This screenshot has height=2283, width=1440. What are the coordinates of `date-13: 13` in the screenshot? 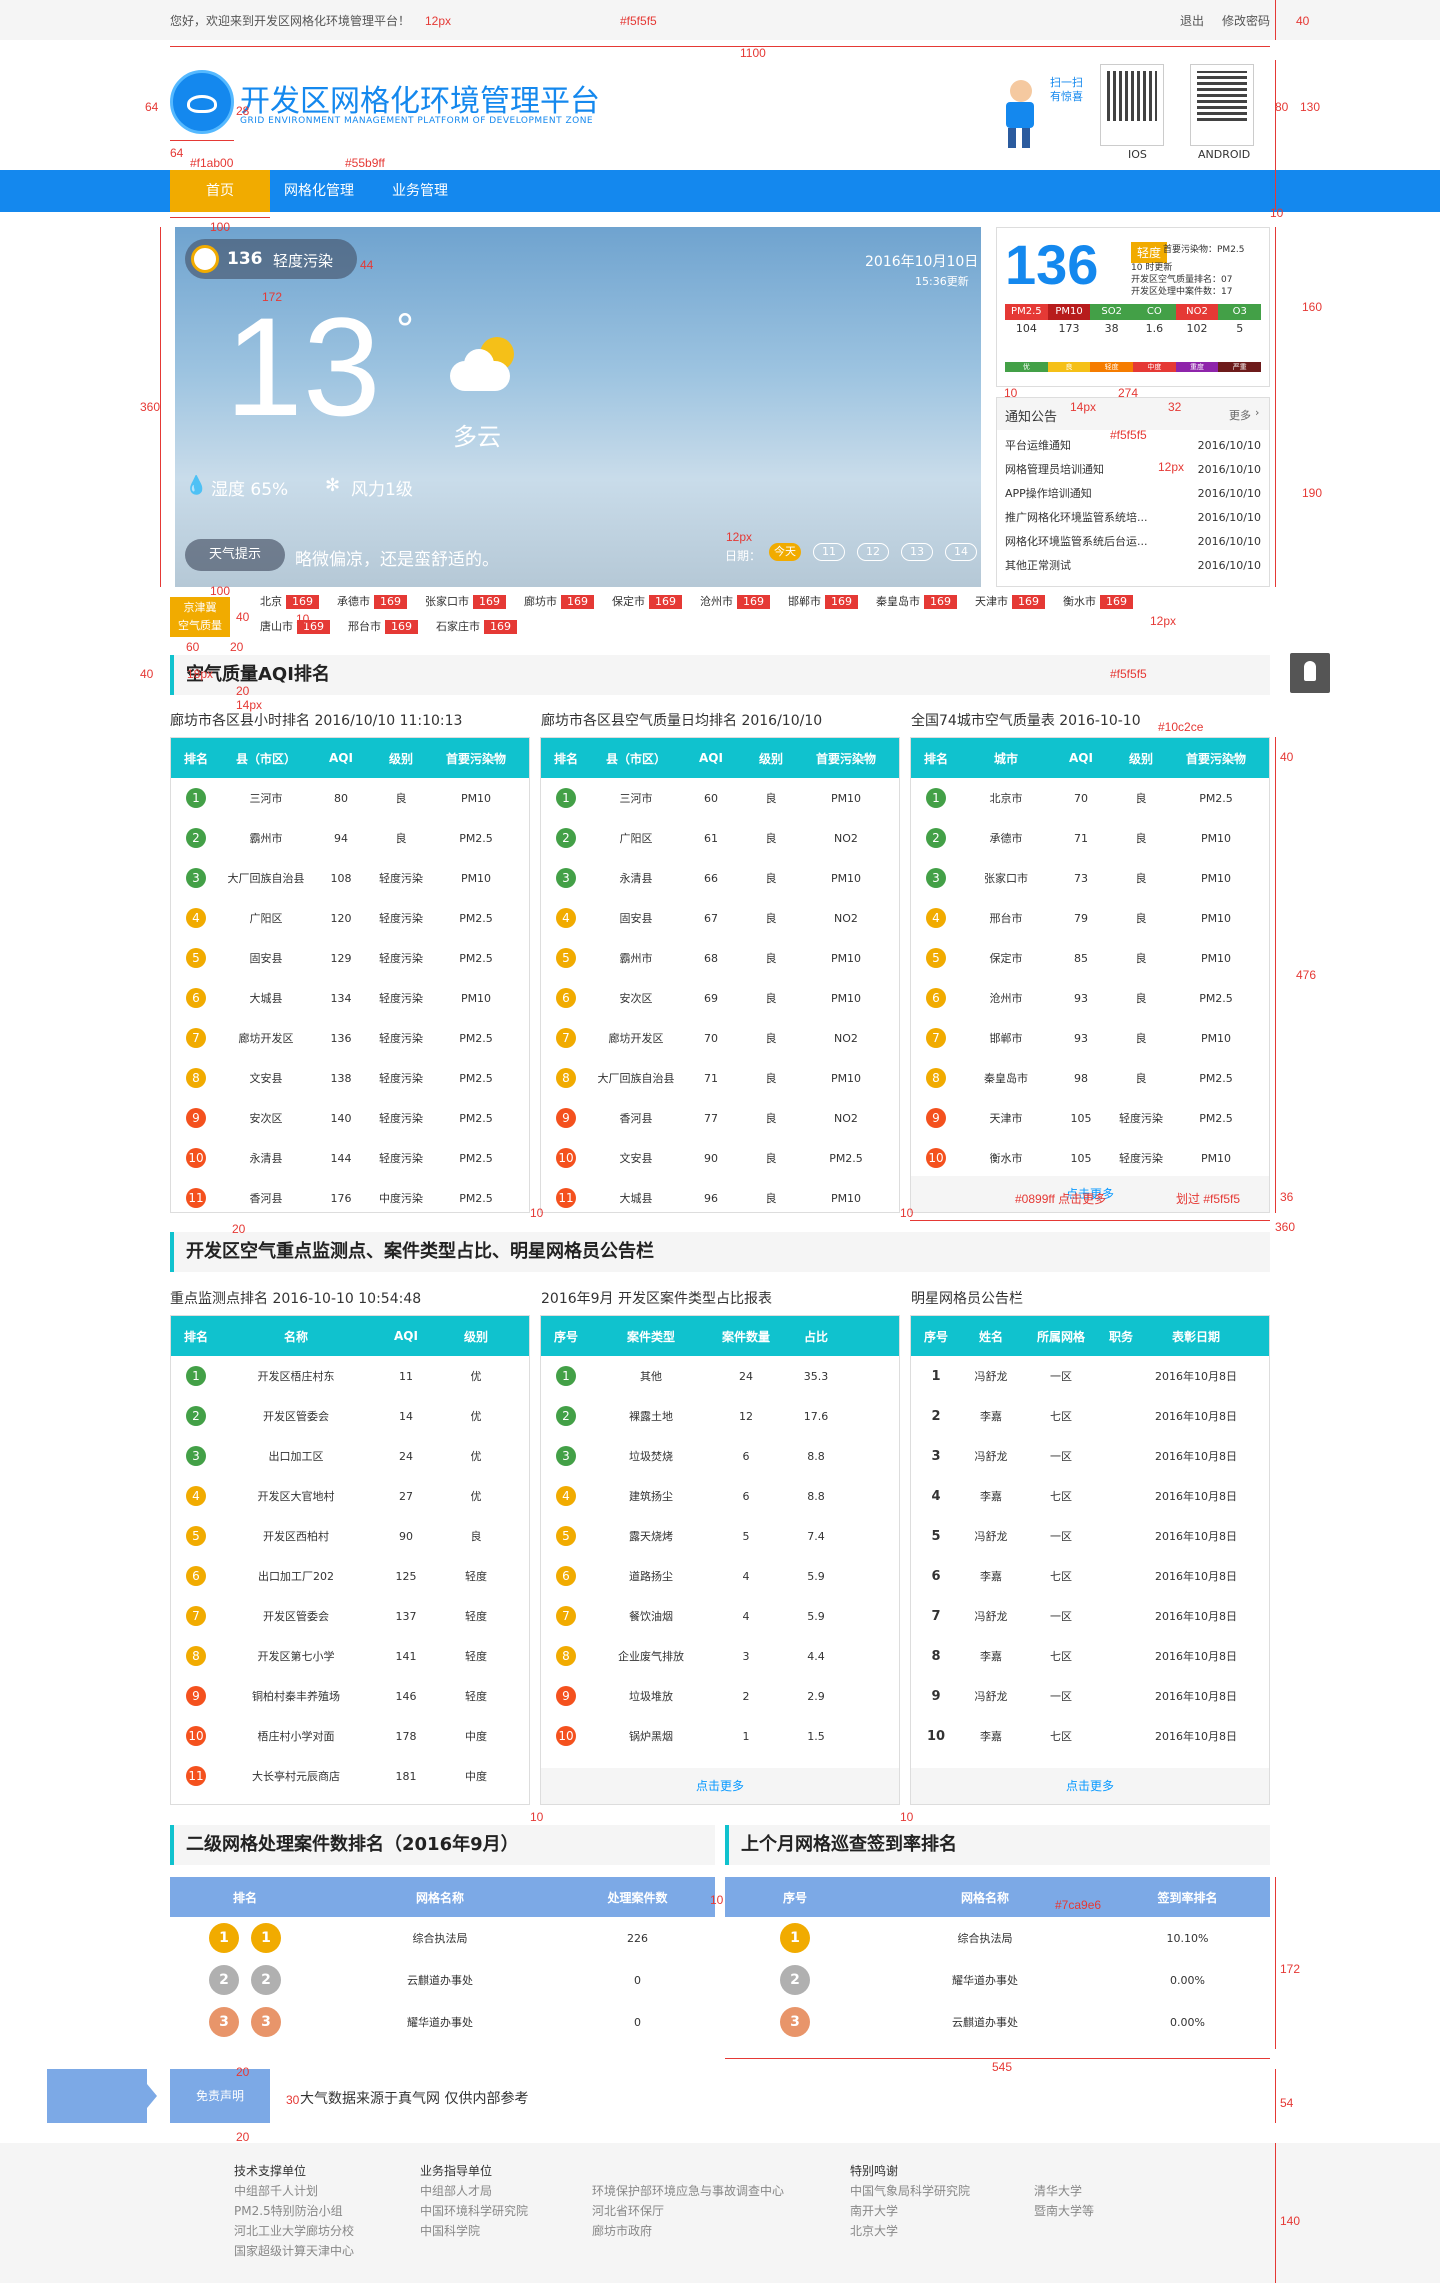 It's located at (917, 552).